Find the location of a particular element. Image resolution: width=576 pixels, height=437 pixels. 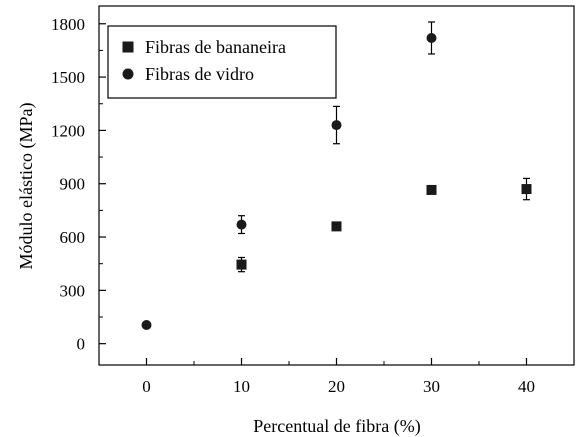

legend-label-series-1: Fibras de bananeira is located at coordinates (215, 47).